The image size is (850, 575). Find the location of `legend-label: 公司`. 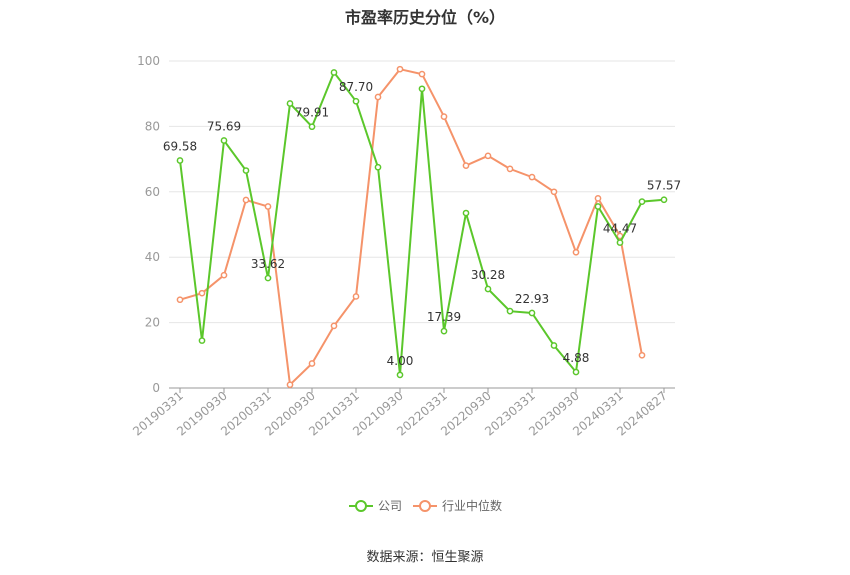

legend-label: 公司 is located at coordinates (390, 506).